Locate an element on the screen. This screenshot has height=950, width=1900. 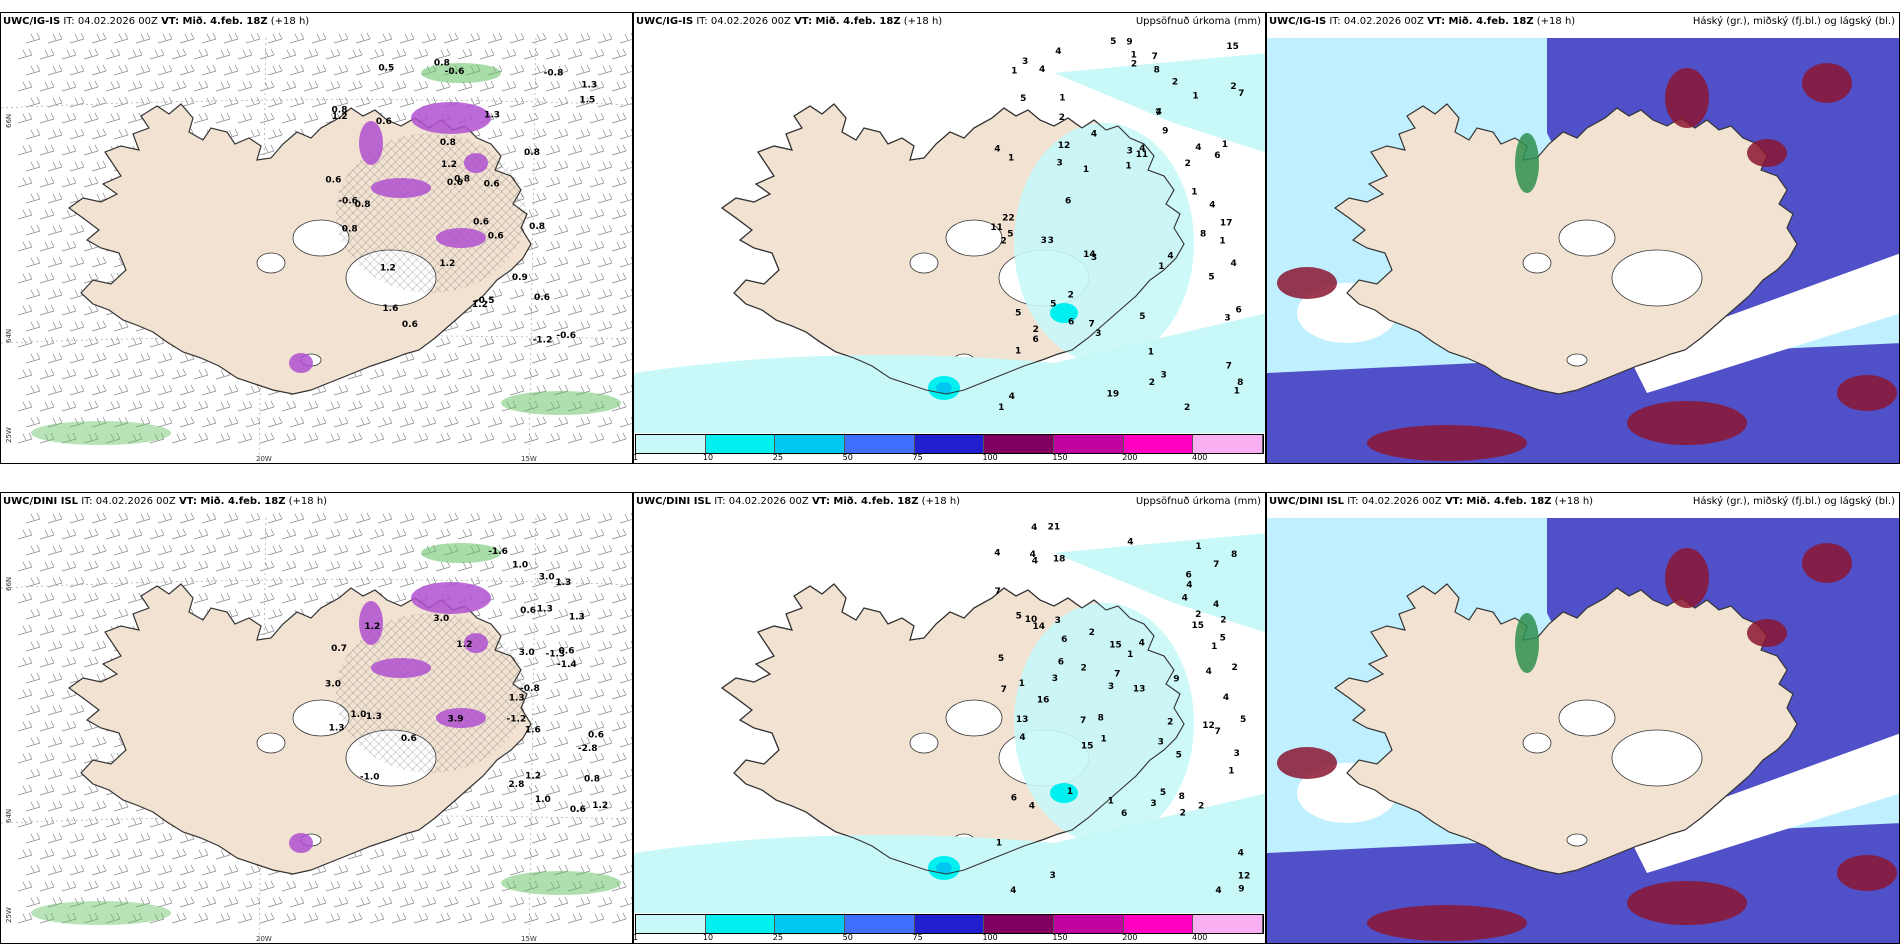
value-label: -1.2 is located at coordinates (543, 340).